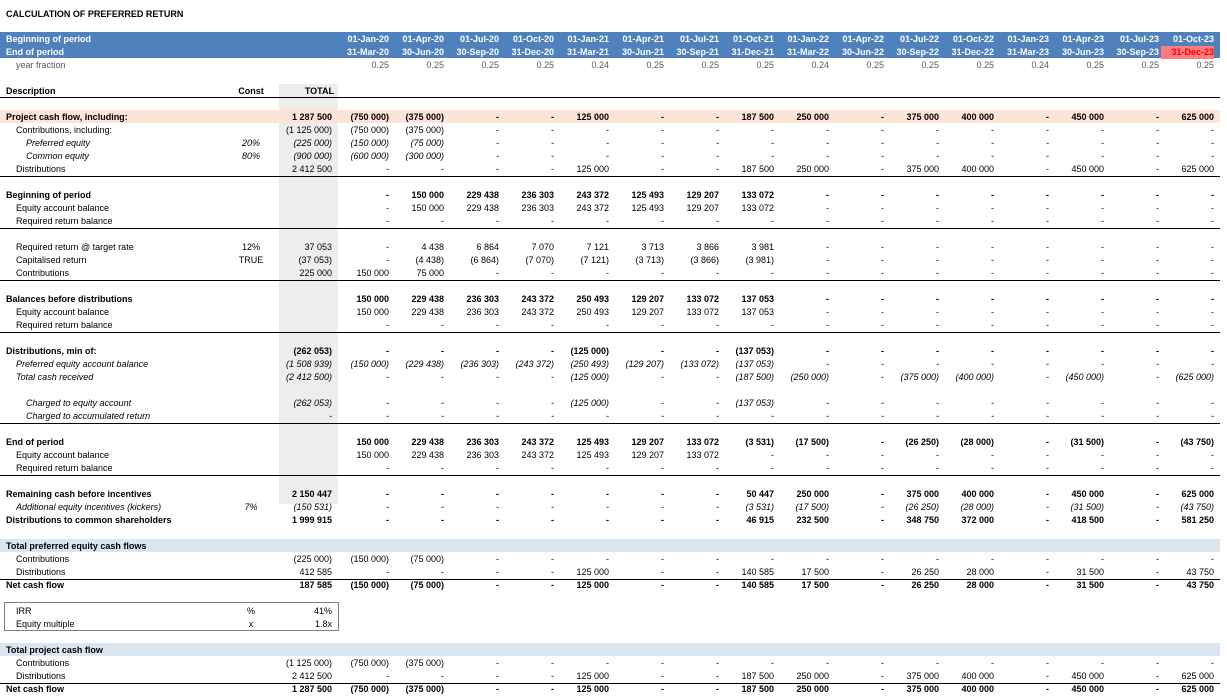 The height and width of the screenshot is (696, 1227). What do you see at coordinates (754, 364) in the screenshot?
I see `cell-pref-balance: (137 053)` at bounding box center [754, 364].